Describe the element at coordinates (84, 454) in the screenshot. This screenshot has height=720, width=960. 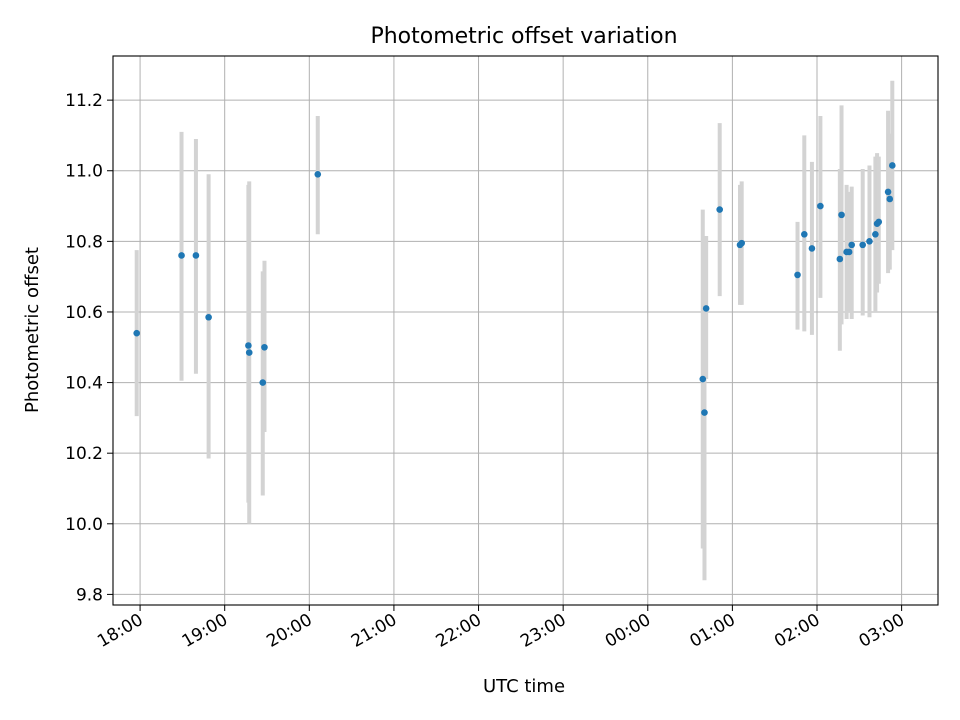
I see `y-tick-label: 10.2` at that location.